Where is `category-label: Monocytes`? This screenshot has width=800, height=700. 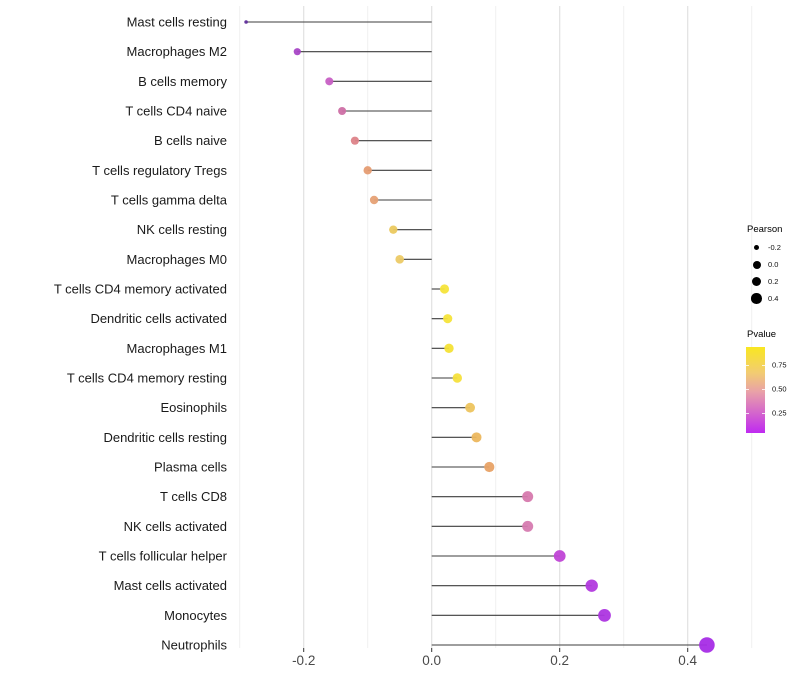
category-label: Monocytes is located at coordinates (195, 615).